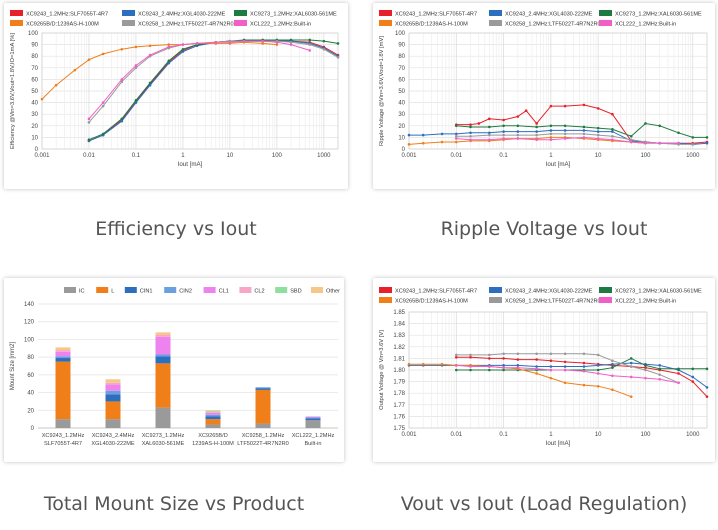 The width and height of the screenshot is (718, 530). Describe the element at coordinates (645, 156) in the screenshot. I see `ripple-xtick-label: 100` at that location.